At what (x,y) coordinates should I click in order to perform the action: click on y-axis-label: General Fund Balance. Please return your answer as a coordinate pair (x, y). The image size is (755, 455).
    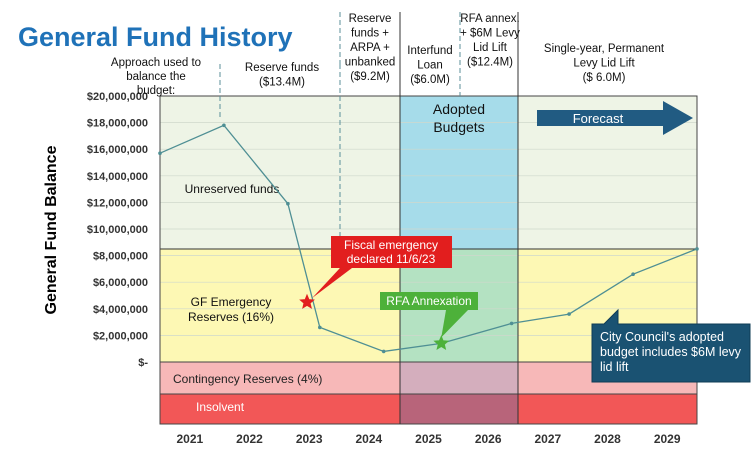
    Looking at the image, I should click on (51, 229).